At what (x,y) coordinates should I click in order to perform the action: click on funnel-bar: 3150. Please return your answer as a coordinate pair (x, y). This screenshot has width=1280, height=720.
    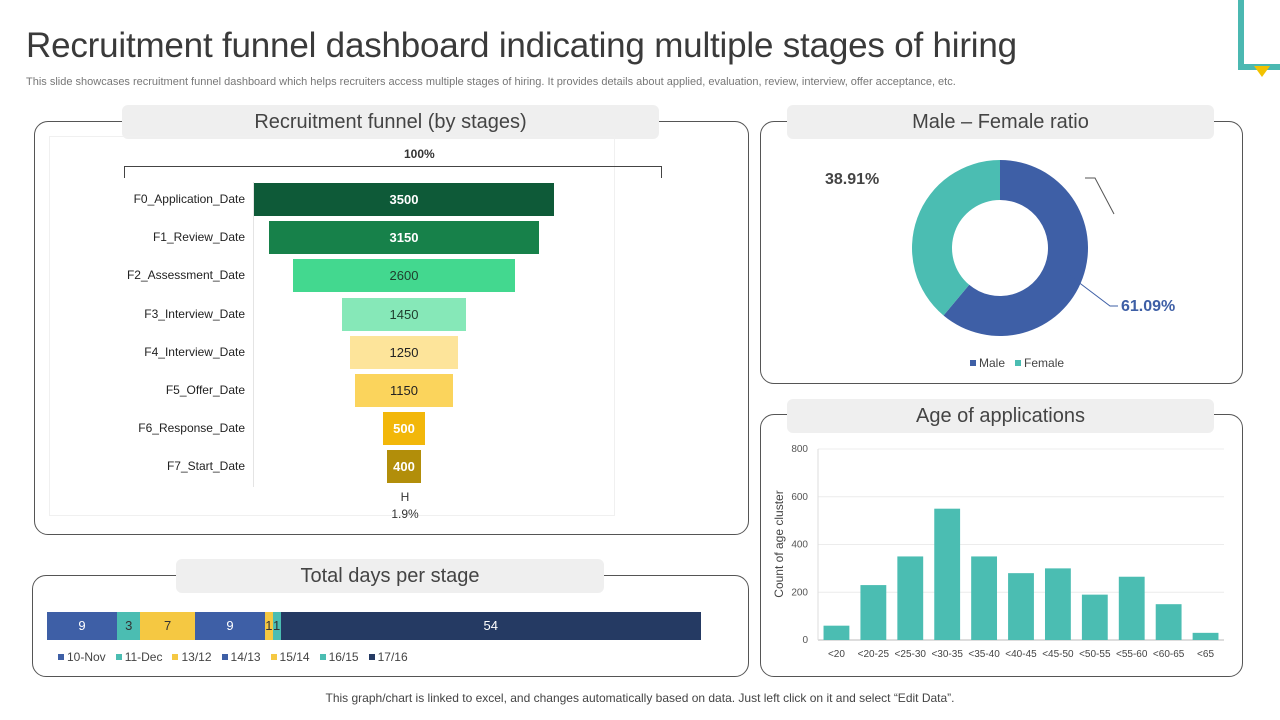
    Looking at the image, I should click on (404, 238).